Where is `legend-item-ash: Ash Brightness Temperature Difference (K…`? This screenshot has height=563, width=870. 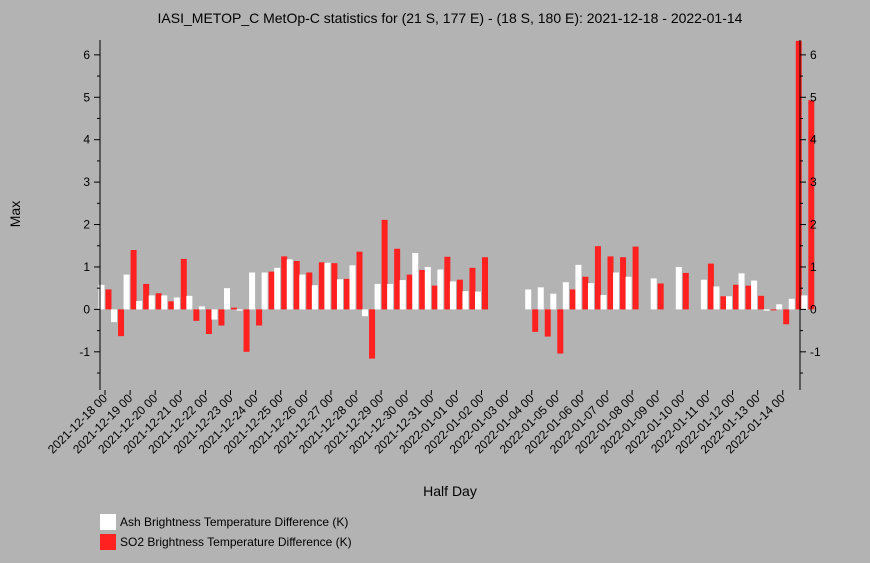
legend-item-ash: Ash Brightness Temperature Difference (K… is located at coordinates (226, 522).